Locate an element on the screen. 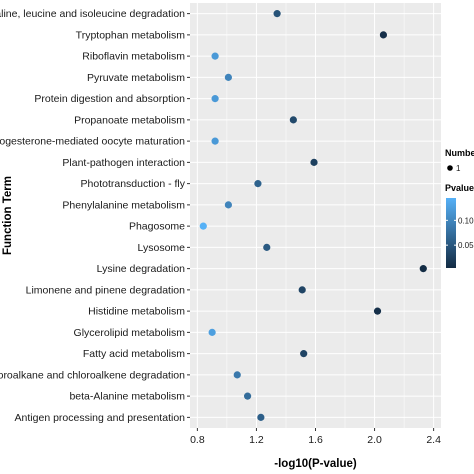  x-tick-label: 1.6 is located at coordinates (315, 440).